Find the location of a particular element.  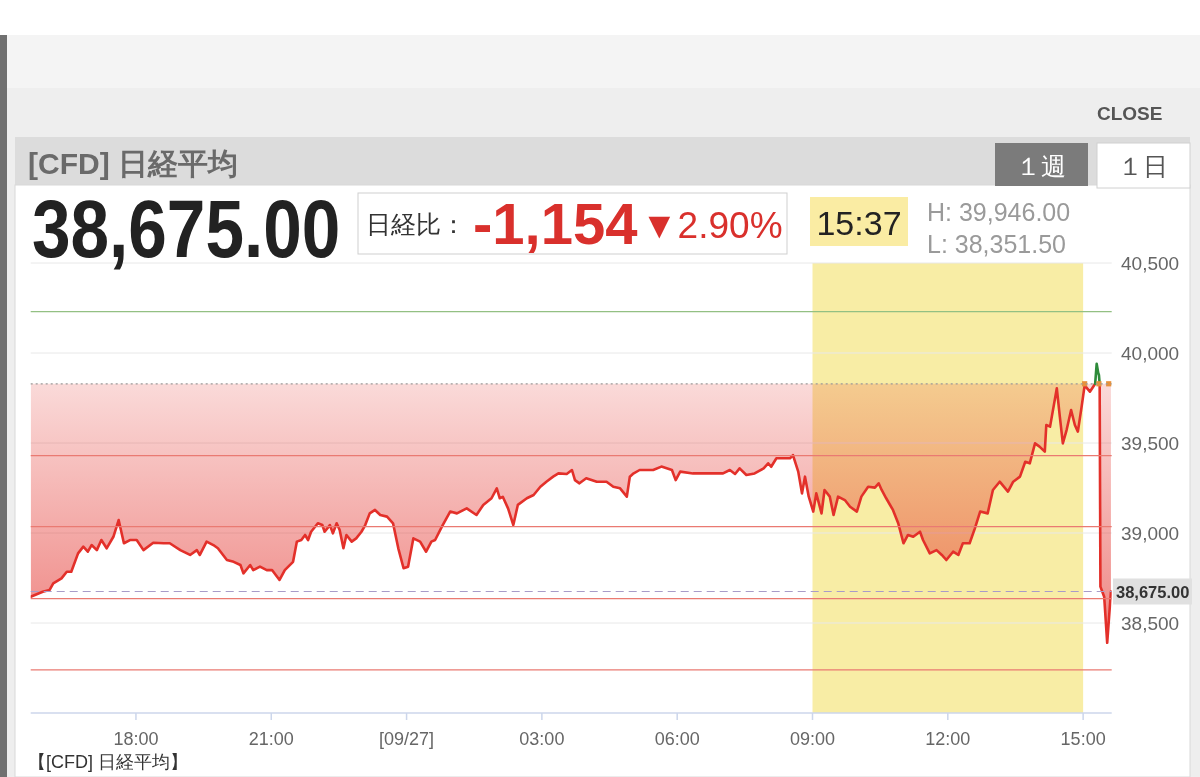

y-tick-label: 39,500 is located at coordinates (1150, 443).